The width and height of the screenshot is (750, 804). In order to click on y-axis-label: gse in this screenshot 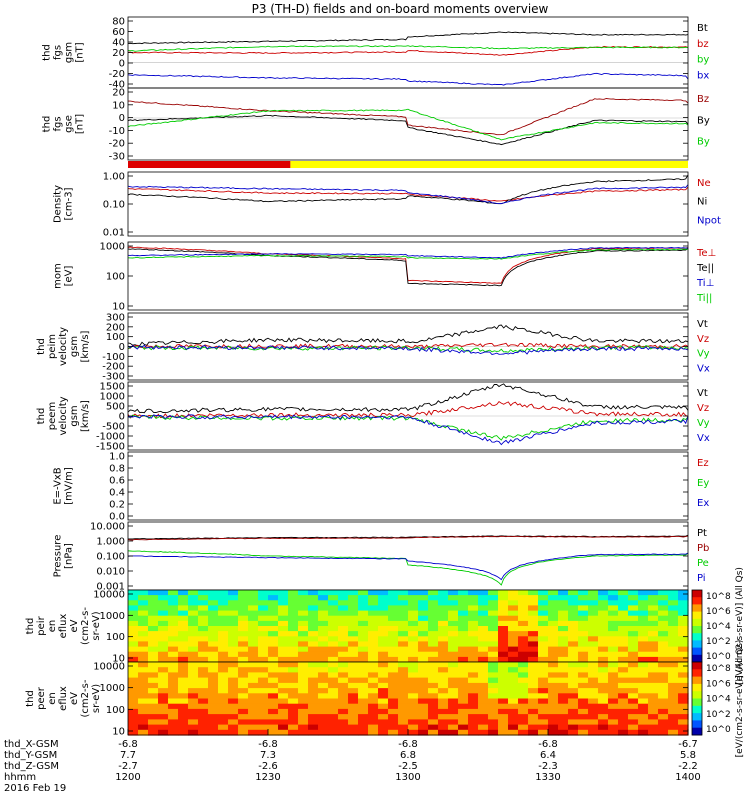, I will do `click(69, 124)`.